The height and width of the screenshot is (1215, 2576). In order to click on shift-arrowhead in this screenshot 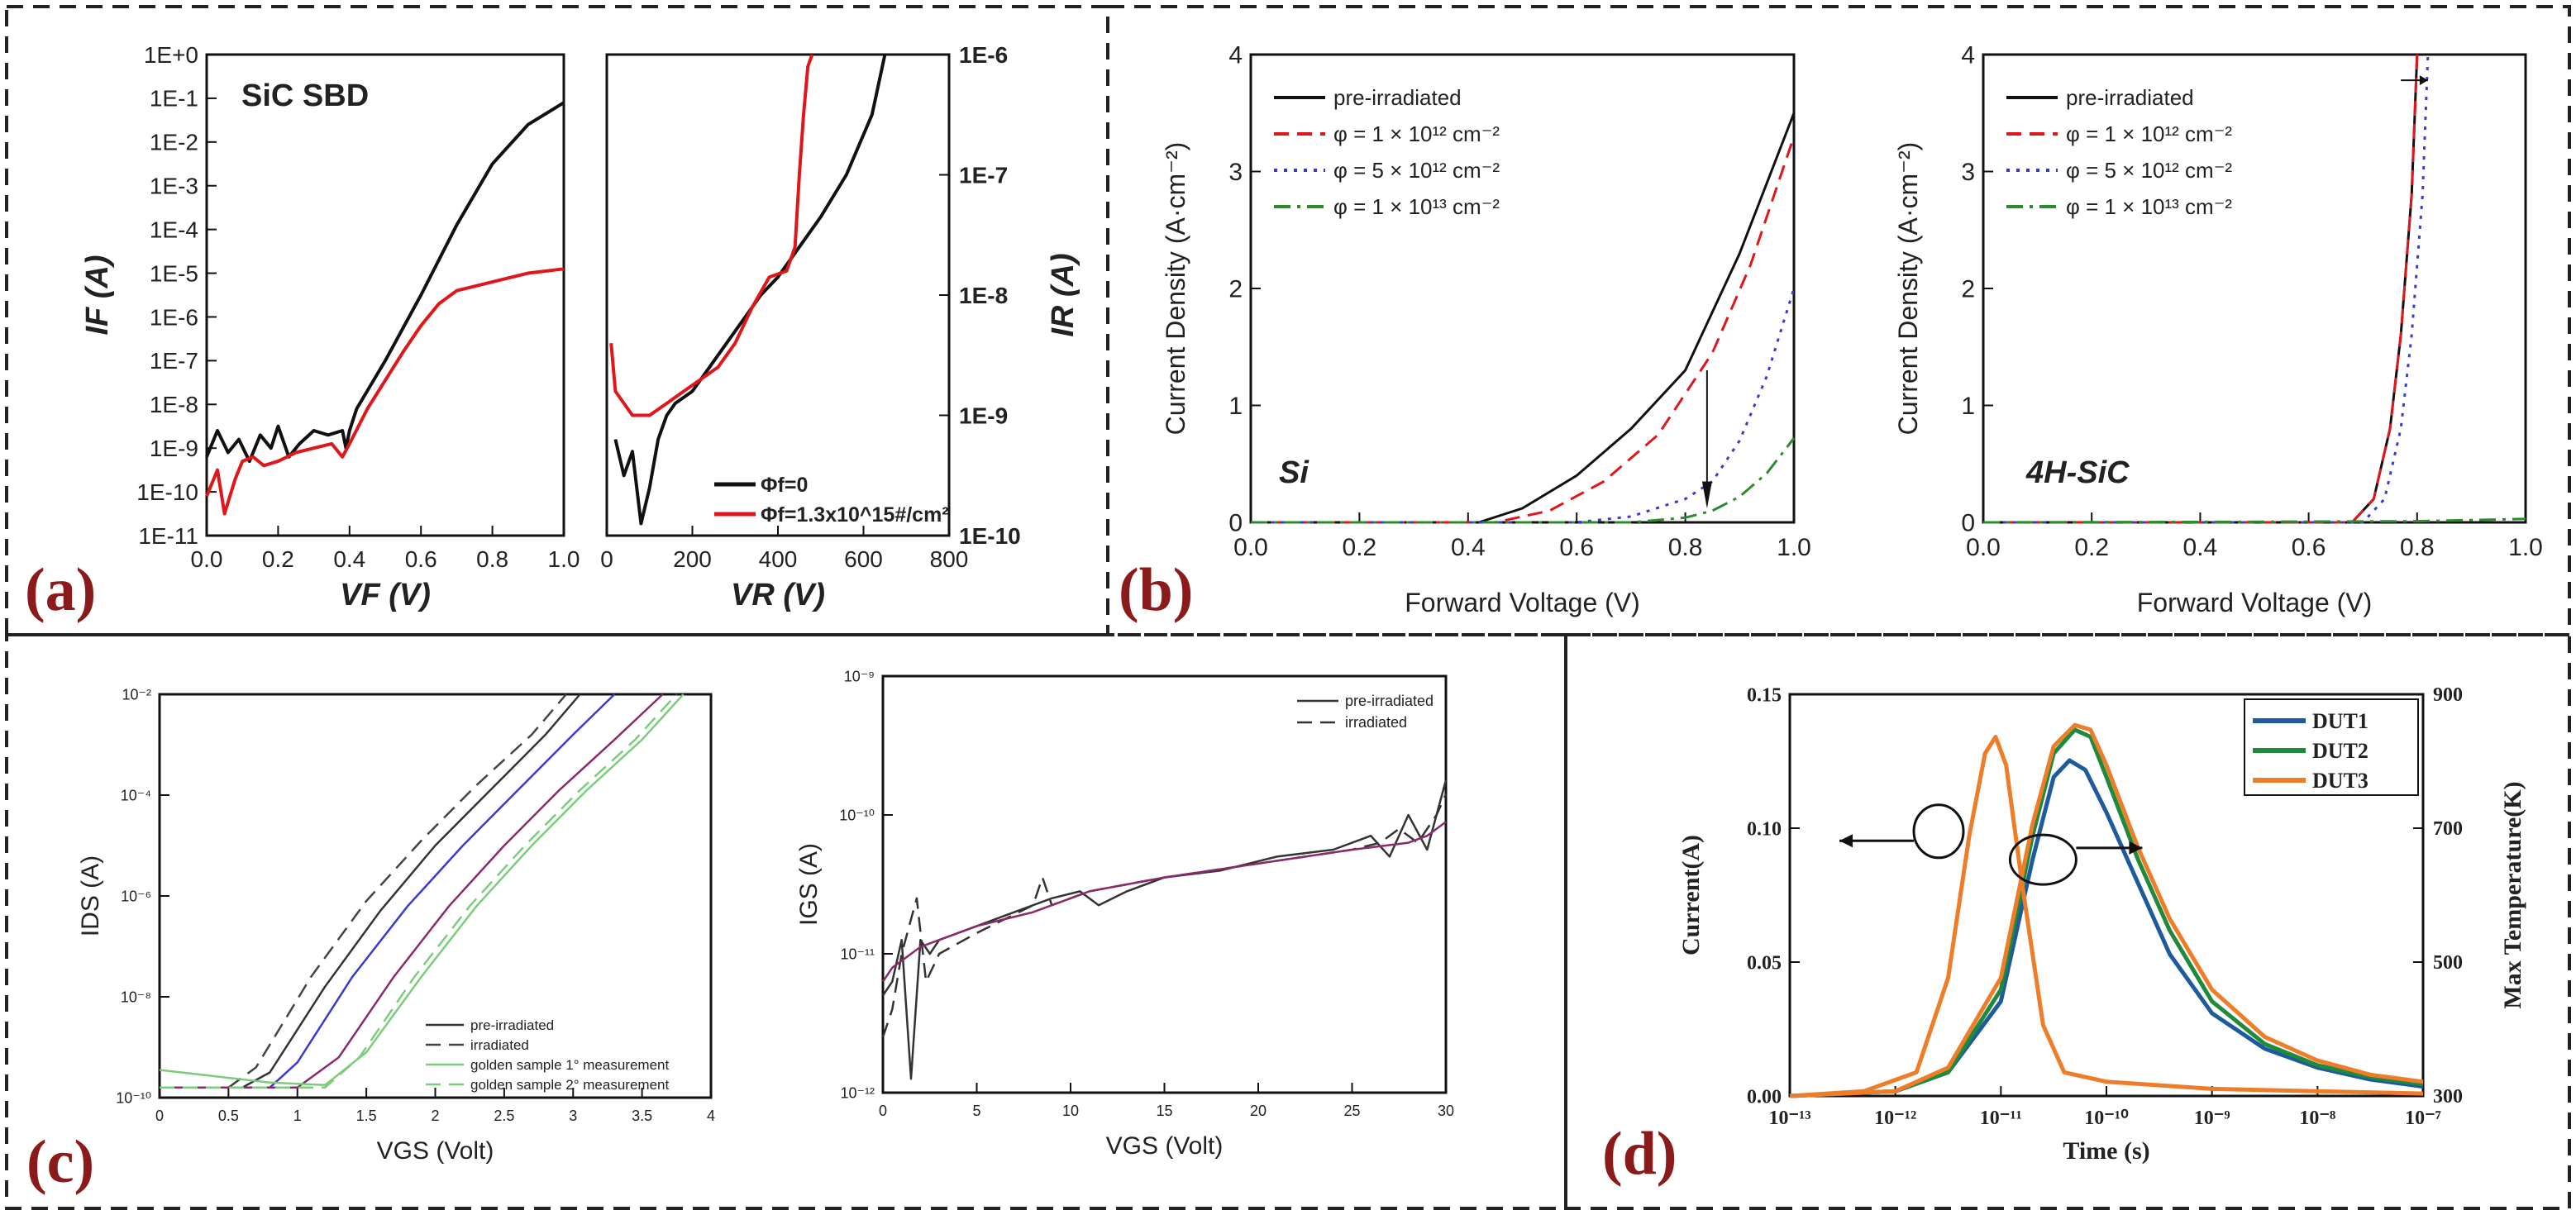, I will do `click(2423, 80)`.